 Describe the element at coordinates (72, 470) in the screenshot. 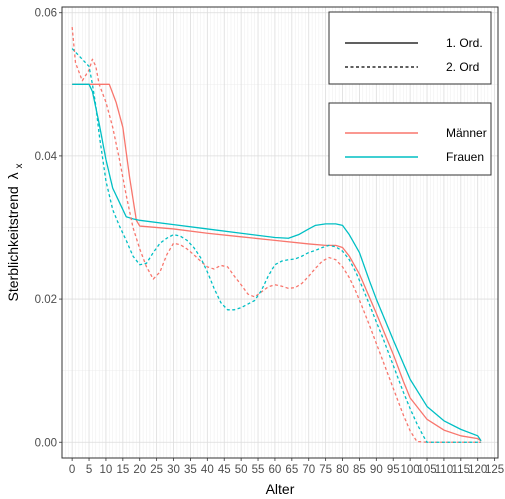

I see `x-tick-label: 0` at that location.